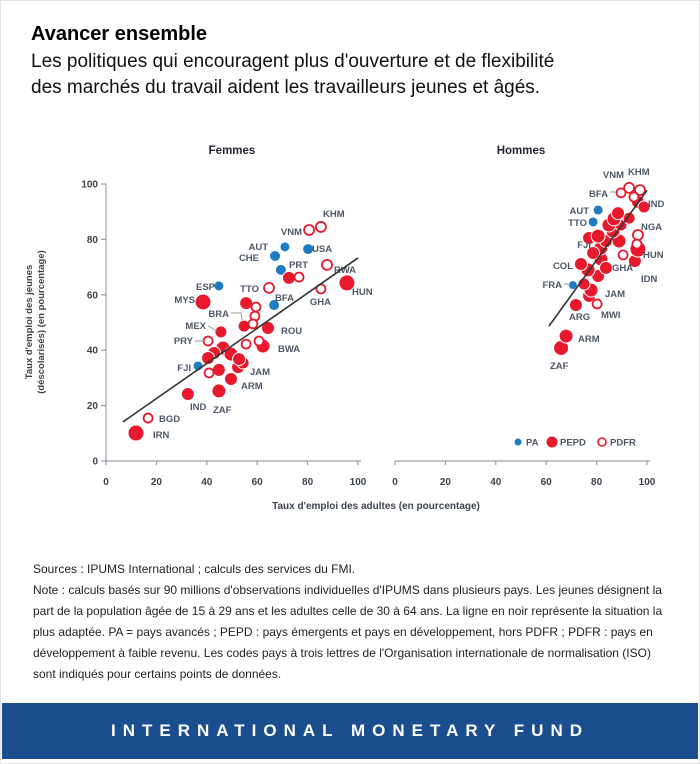 The image size is (700, 764). I want to click on country-label-USA: USA, so click(322, 249).